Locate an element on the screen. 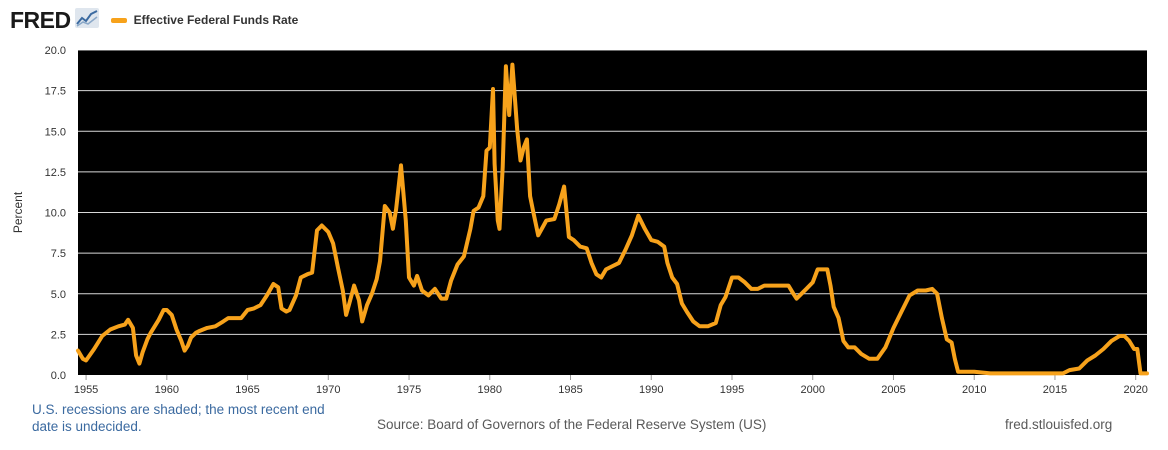 Image resolution: width=1168 pixels, height=450 pixels. legend-swatch is located at coordinates (118, 20).